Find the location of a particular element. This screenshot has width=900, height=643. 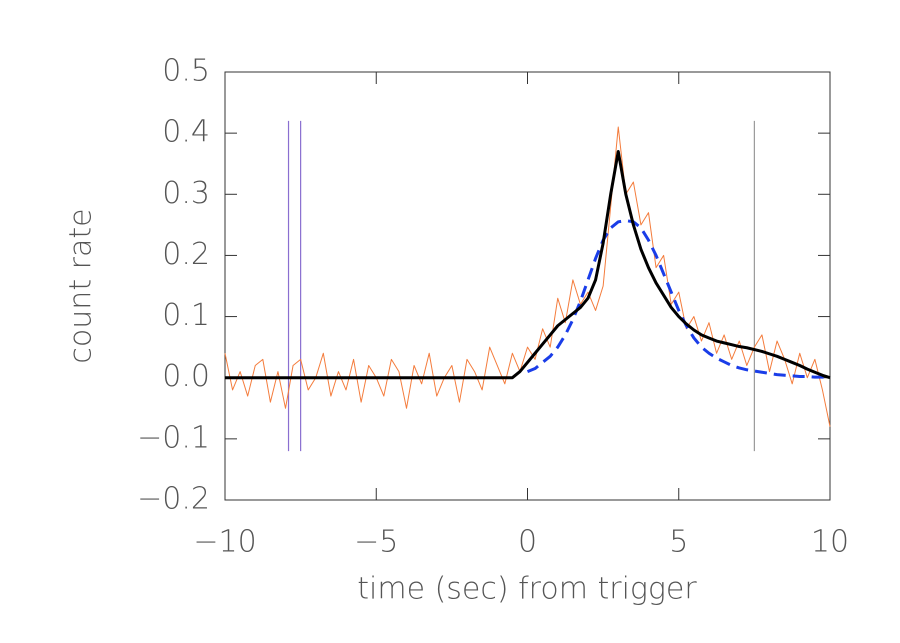

x-axis-label: time (sec) from trigger is located at coordinates (527, 589).